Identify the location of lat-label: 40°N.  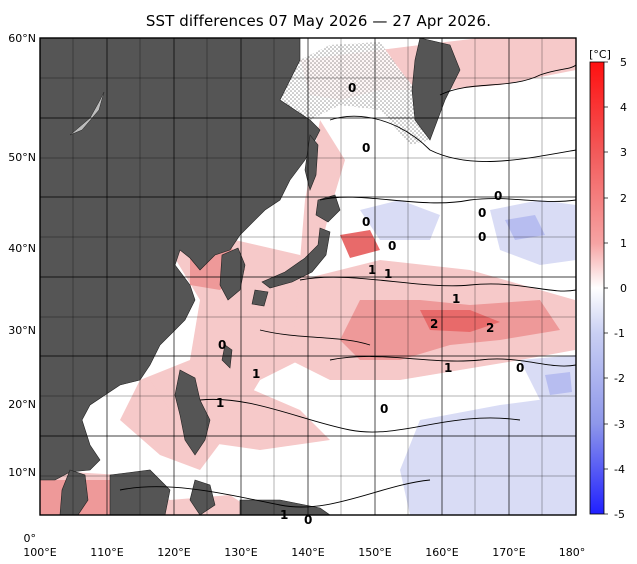
(22, 248).